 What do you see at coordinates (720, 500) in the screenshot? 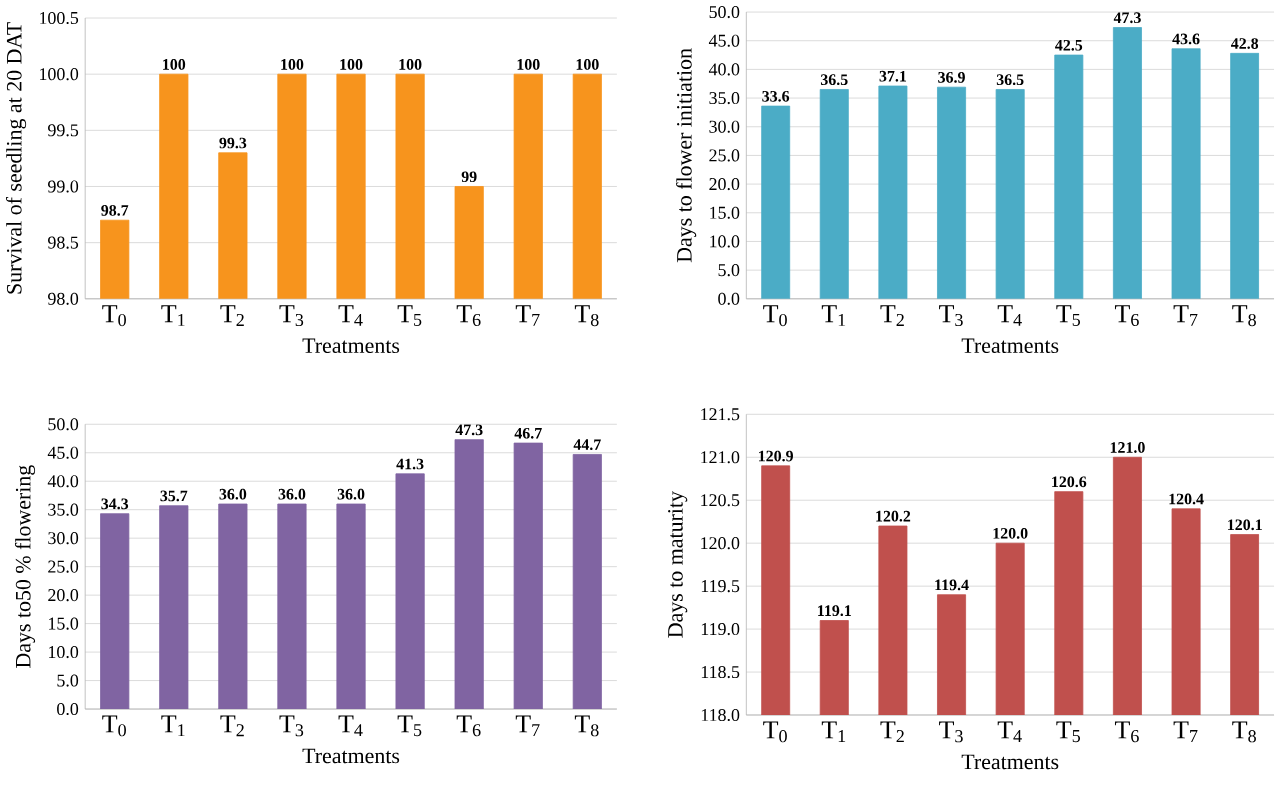
I see `y-tick-label: 120.5` at bounding box center [720, 500].